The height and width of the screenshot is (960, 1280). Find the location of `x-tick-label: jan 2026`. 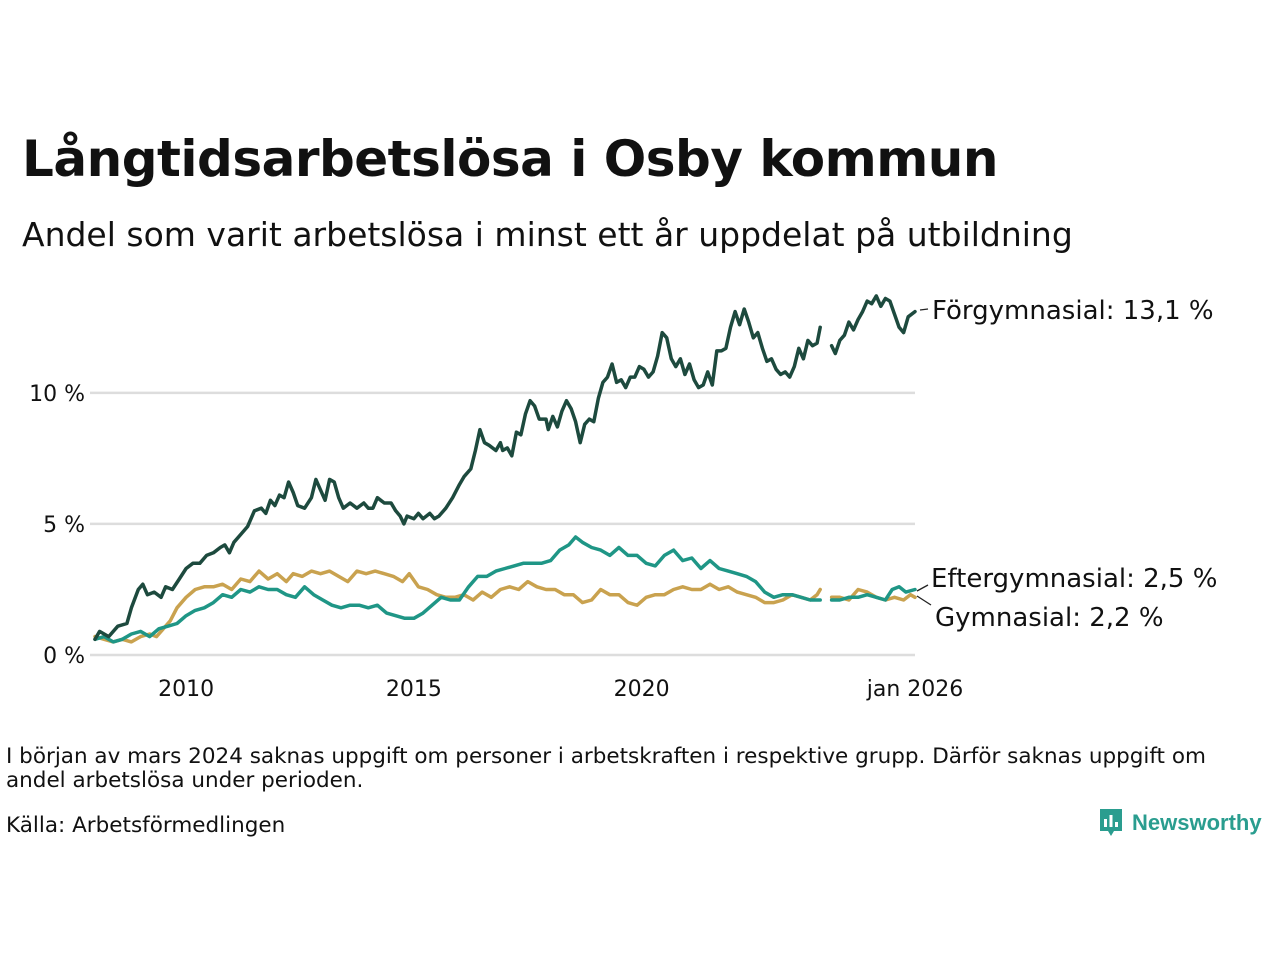

x-tick-label: jan 2026 is located at coordinates (915, 689).